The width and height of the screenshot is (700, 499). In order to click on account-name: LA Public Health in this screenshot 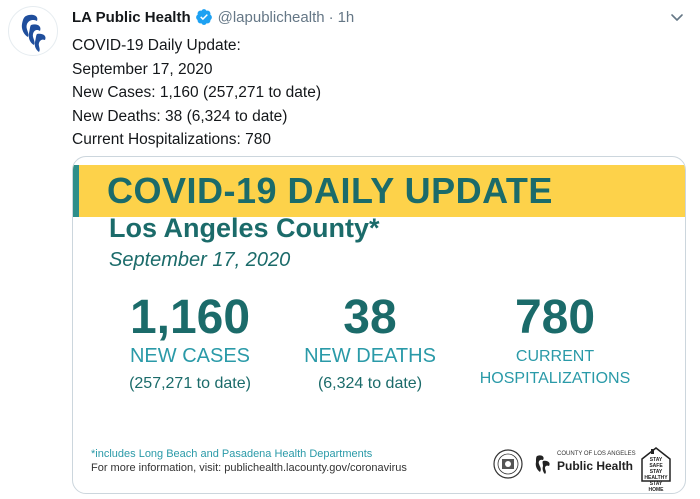, I will do `click(131, 17)`.